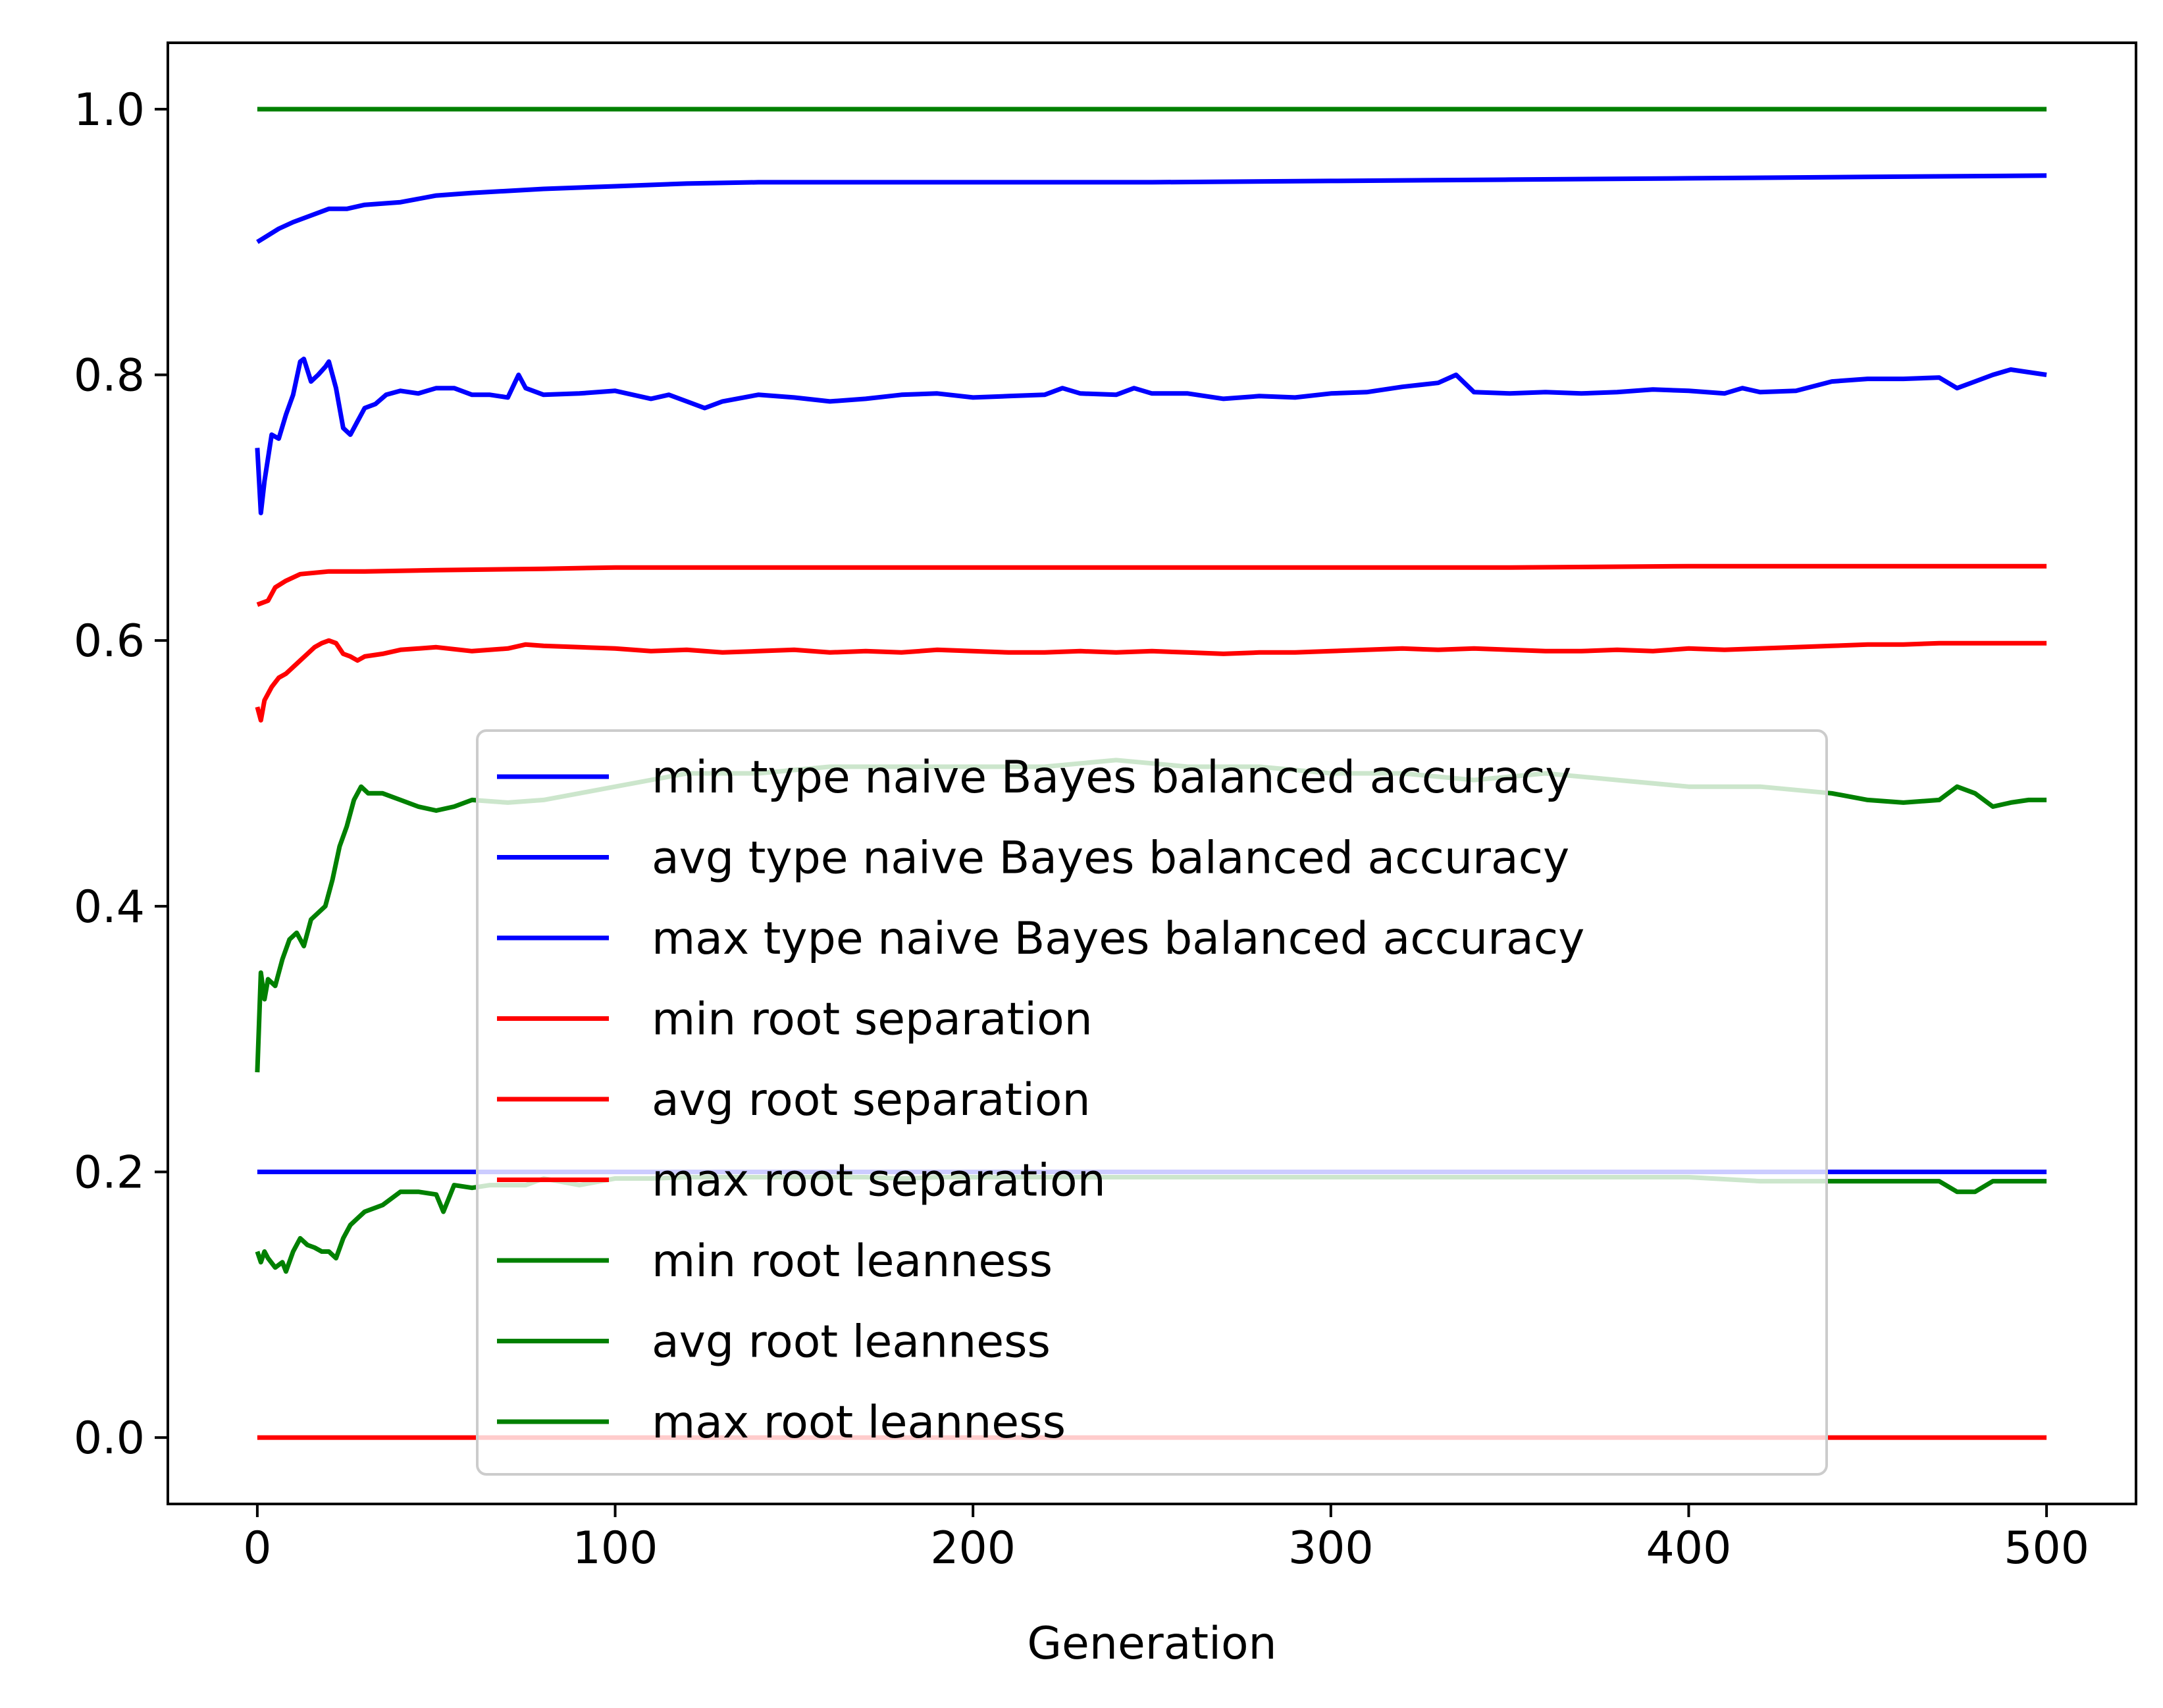 The width and height of the screenshot is (2163, 1708). I want to click on legend-label: min type naive Bayes balanced accuracy, so click(1111, 778).